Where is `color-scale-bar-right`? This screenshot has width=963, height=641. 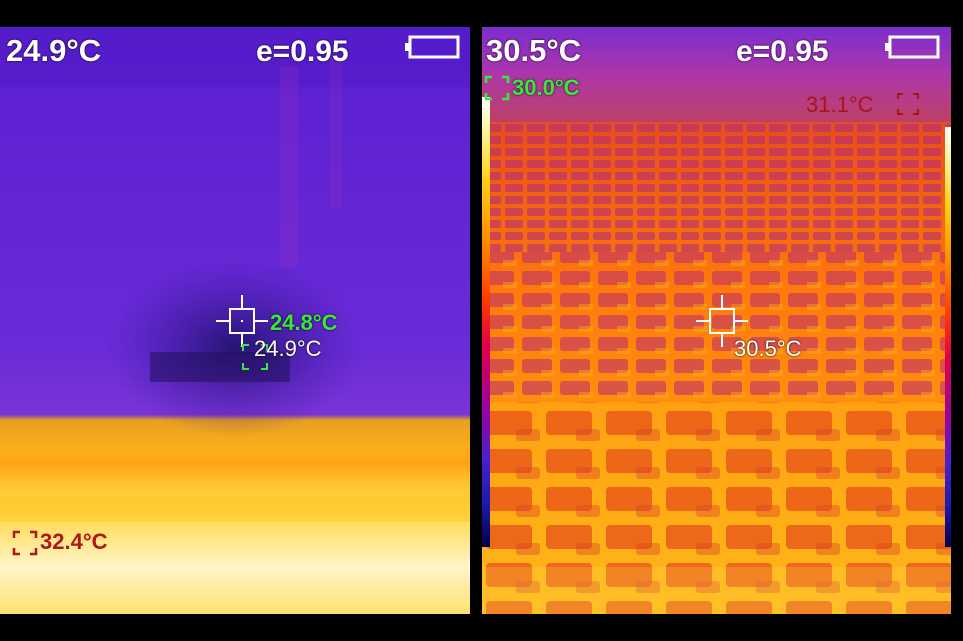 color-scale-bar-right is located at coordinates (948, 337).